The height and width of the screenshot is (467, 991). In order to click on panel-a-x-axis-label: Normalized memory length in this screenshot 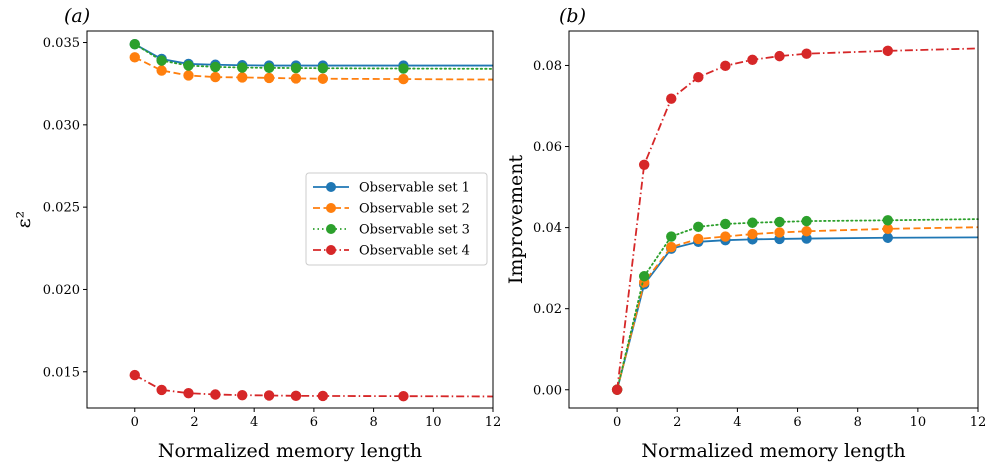, I will do `click(290, 451)`.